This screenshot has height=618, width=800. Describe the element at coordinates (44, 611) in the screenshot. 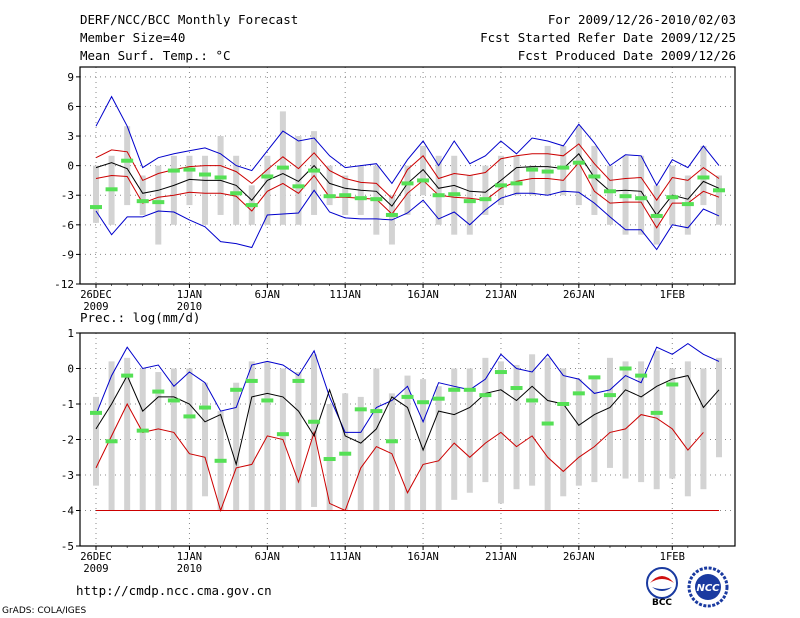

I see `grads-credit: GrADS: COLA/IGES` at that location.